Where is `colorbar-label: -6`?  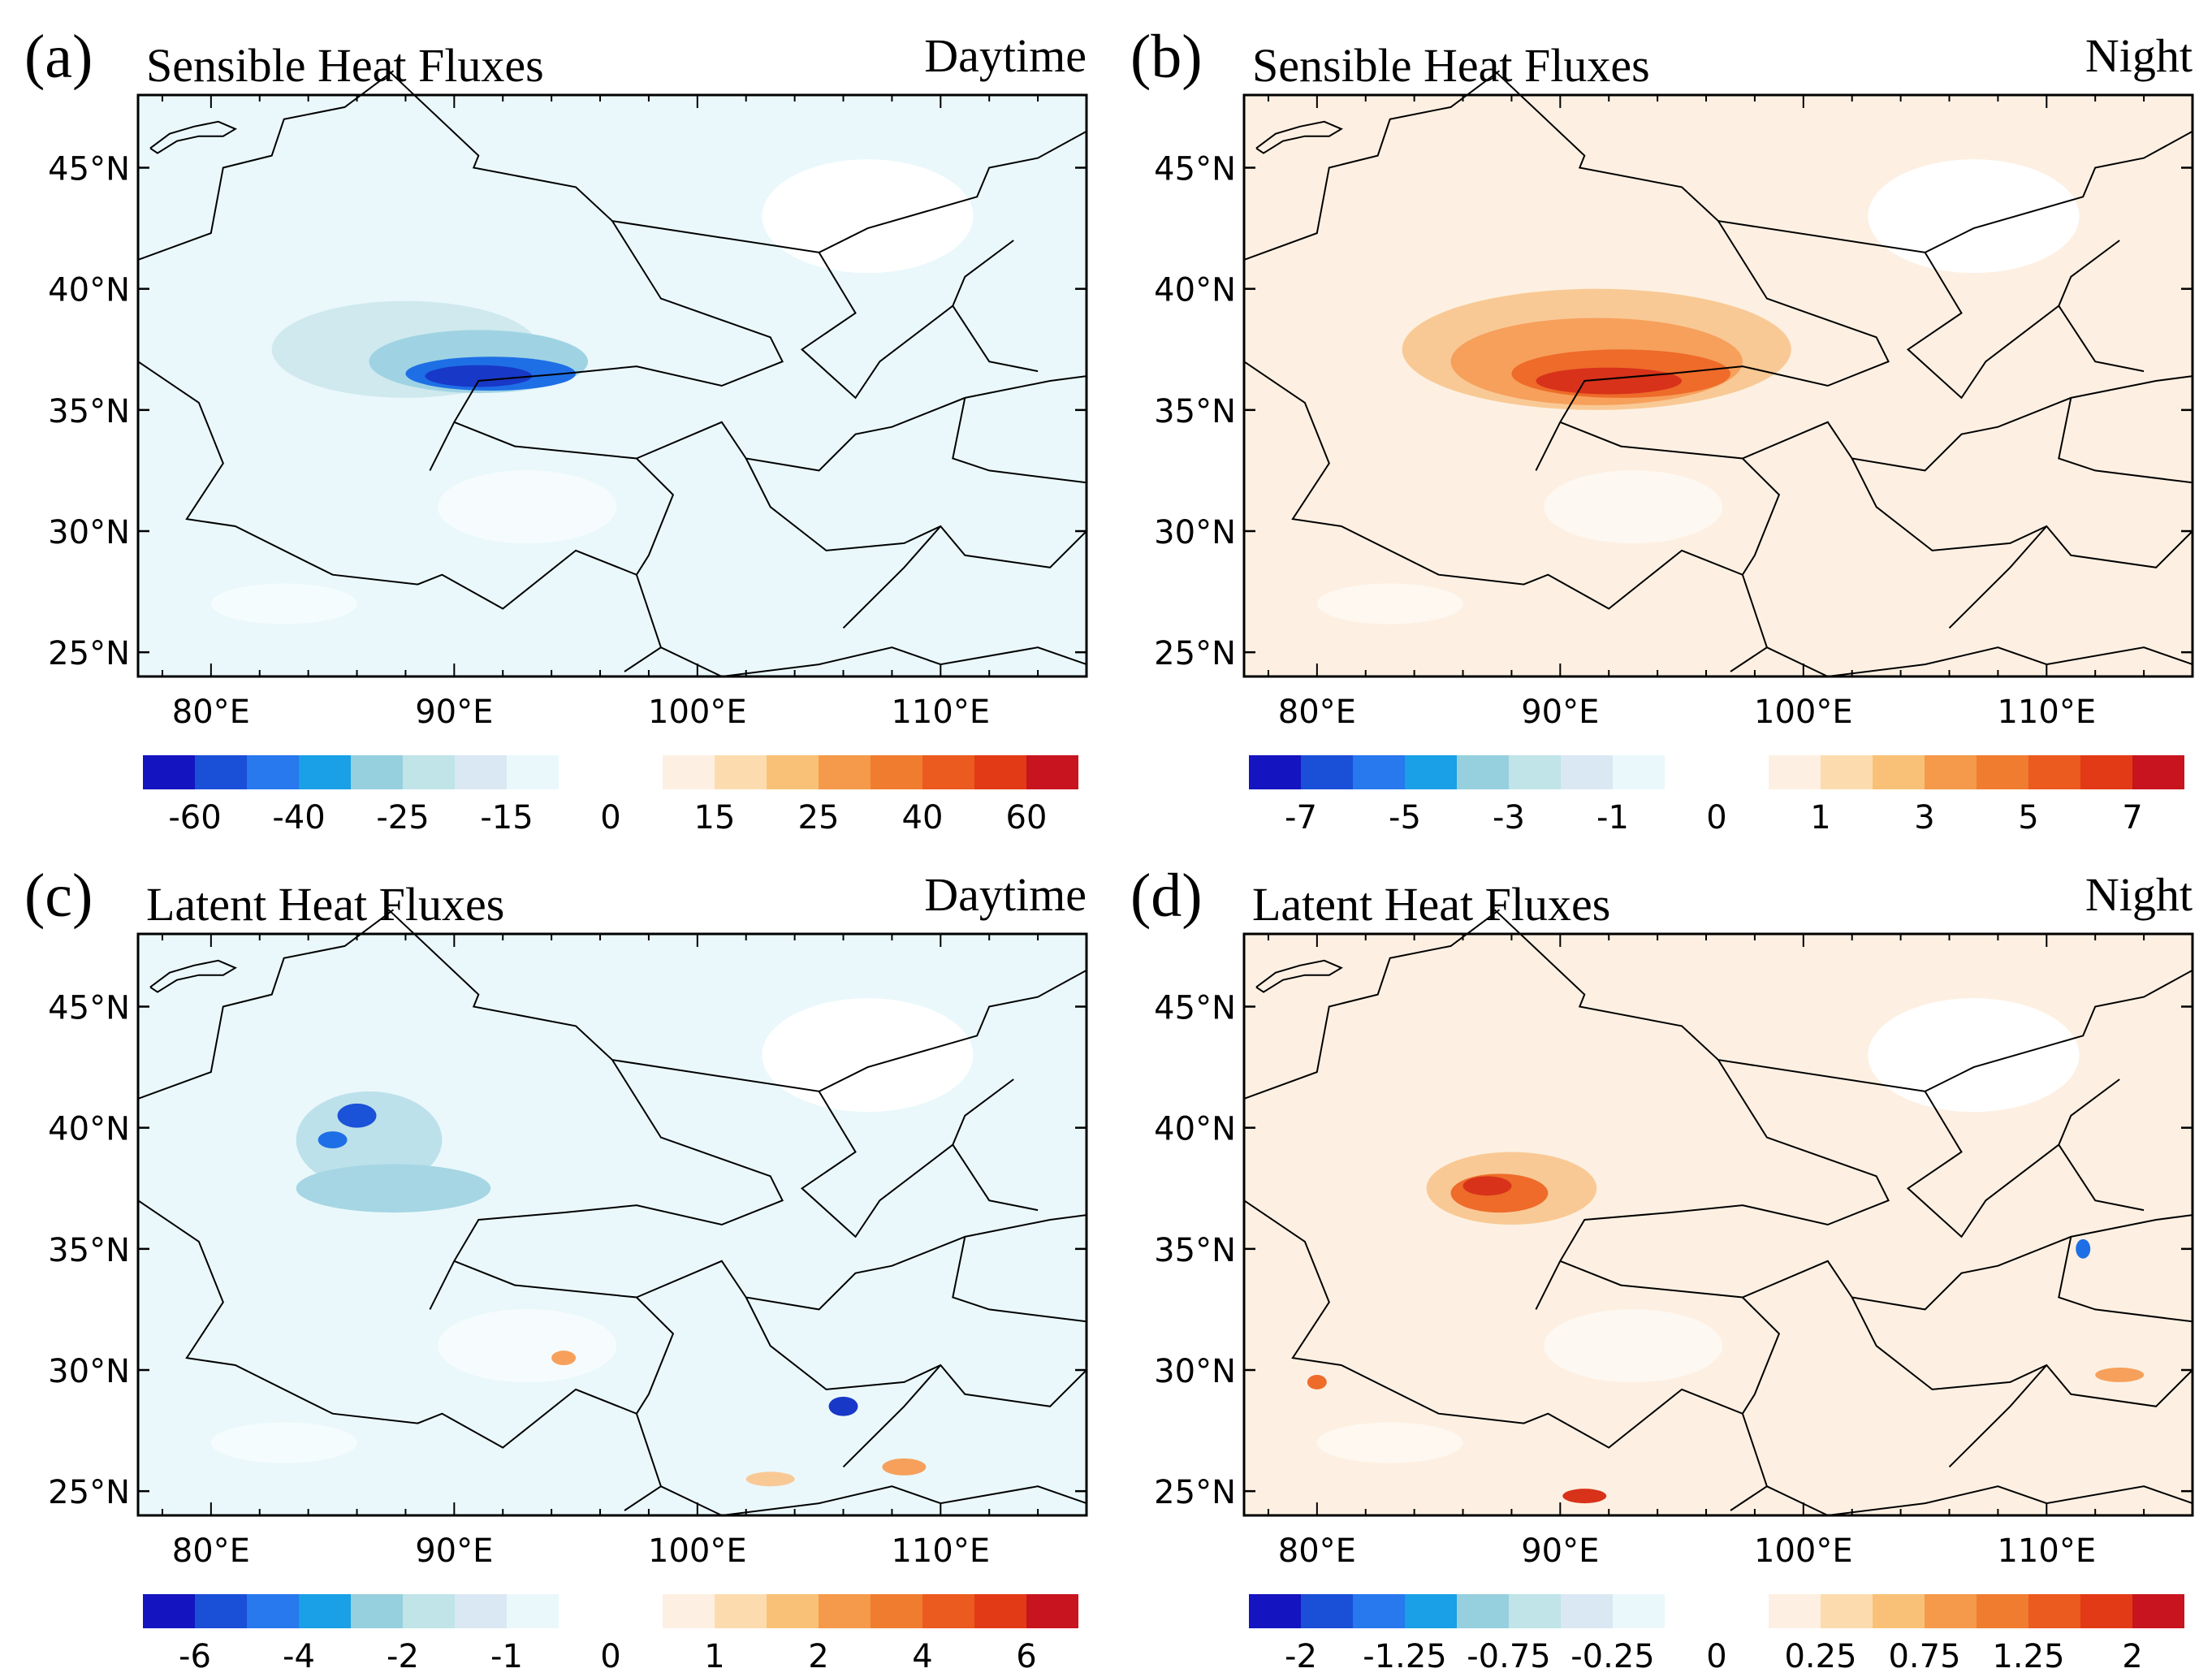 colorbar-label: -6 is located at coordinates (195, 1656).